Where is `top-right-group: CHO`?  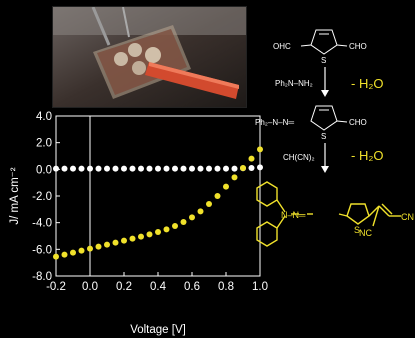 top-right-group: CHO is located at coordinates (358, 46).